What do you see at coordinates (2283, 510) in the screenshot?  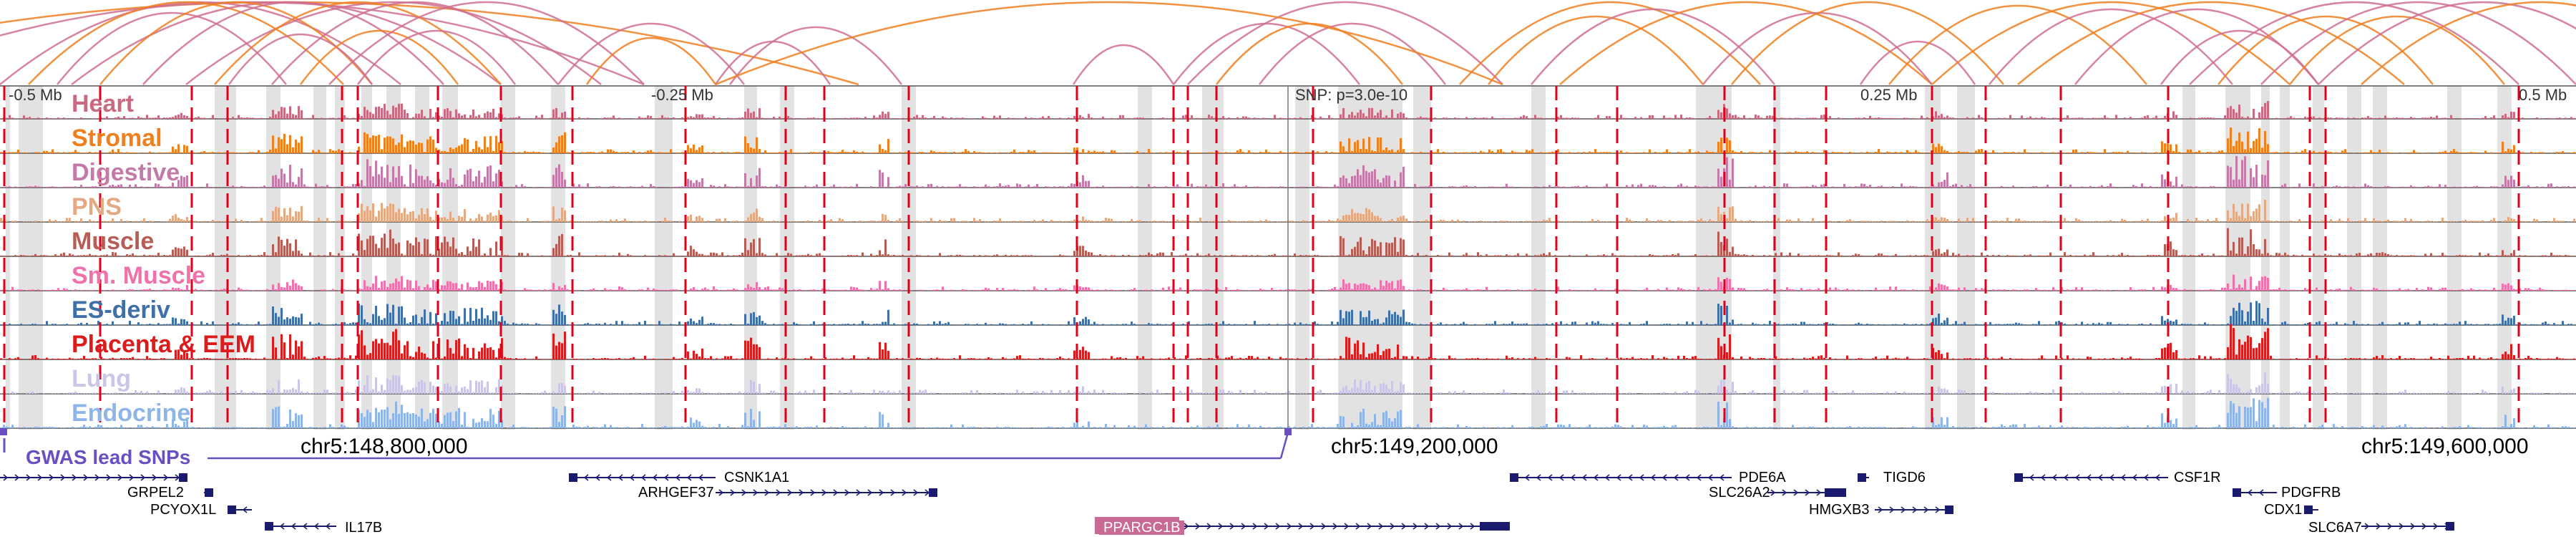 I see `gene-label-cdx1: CDX1` at bounding box center [2283, 510].